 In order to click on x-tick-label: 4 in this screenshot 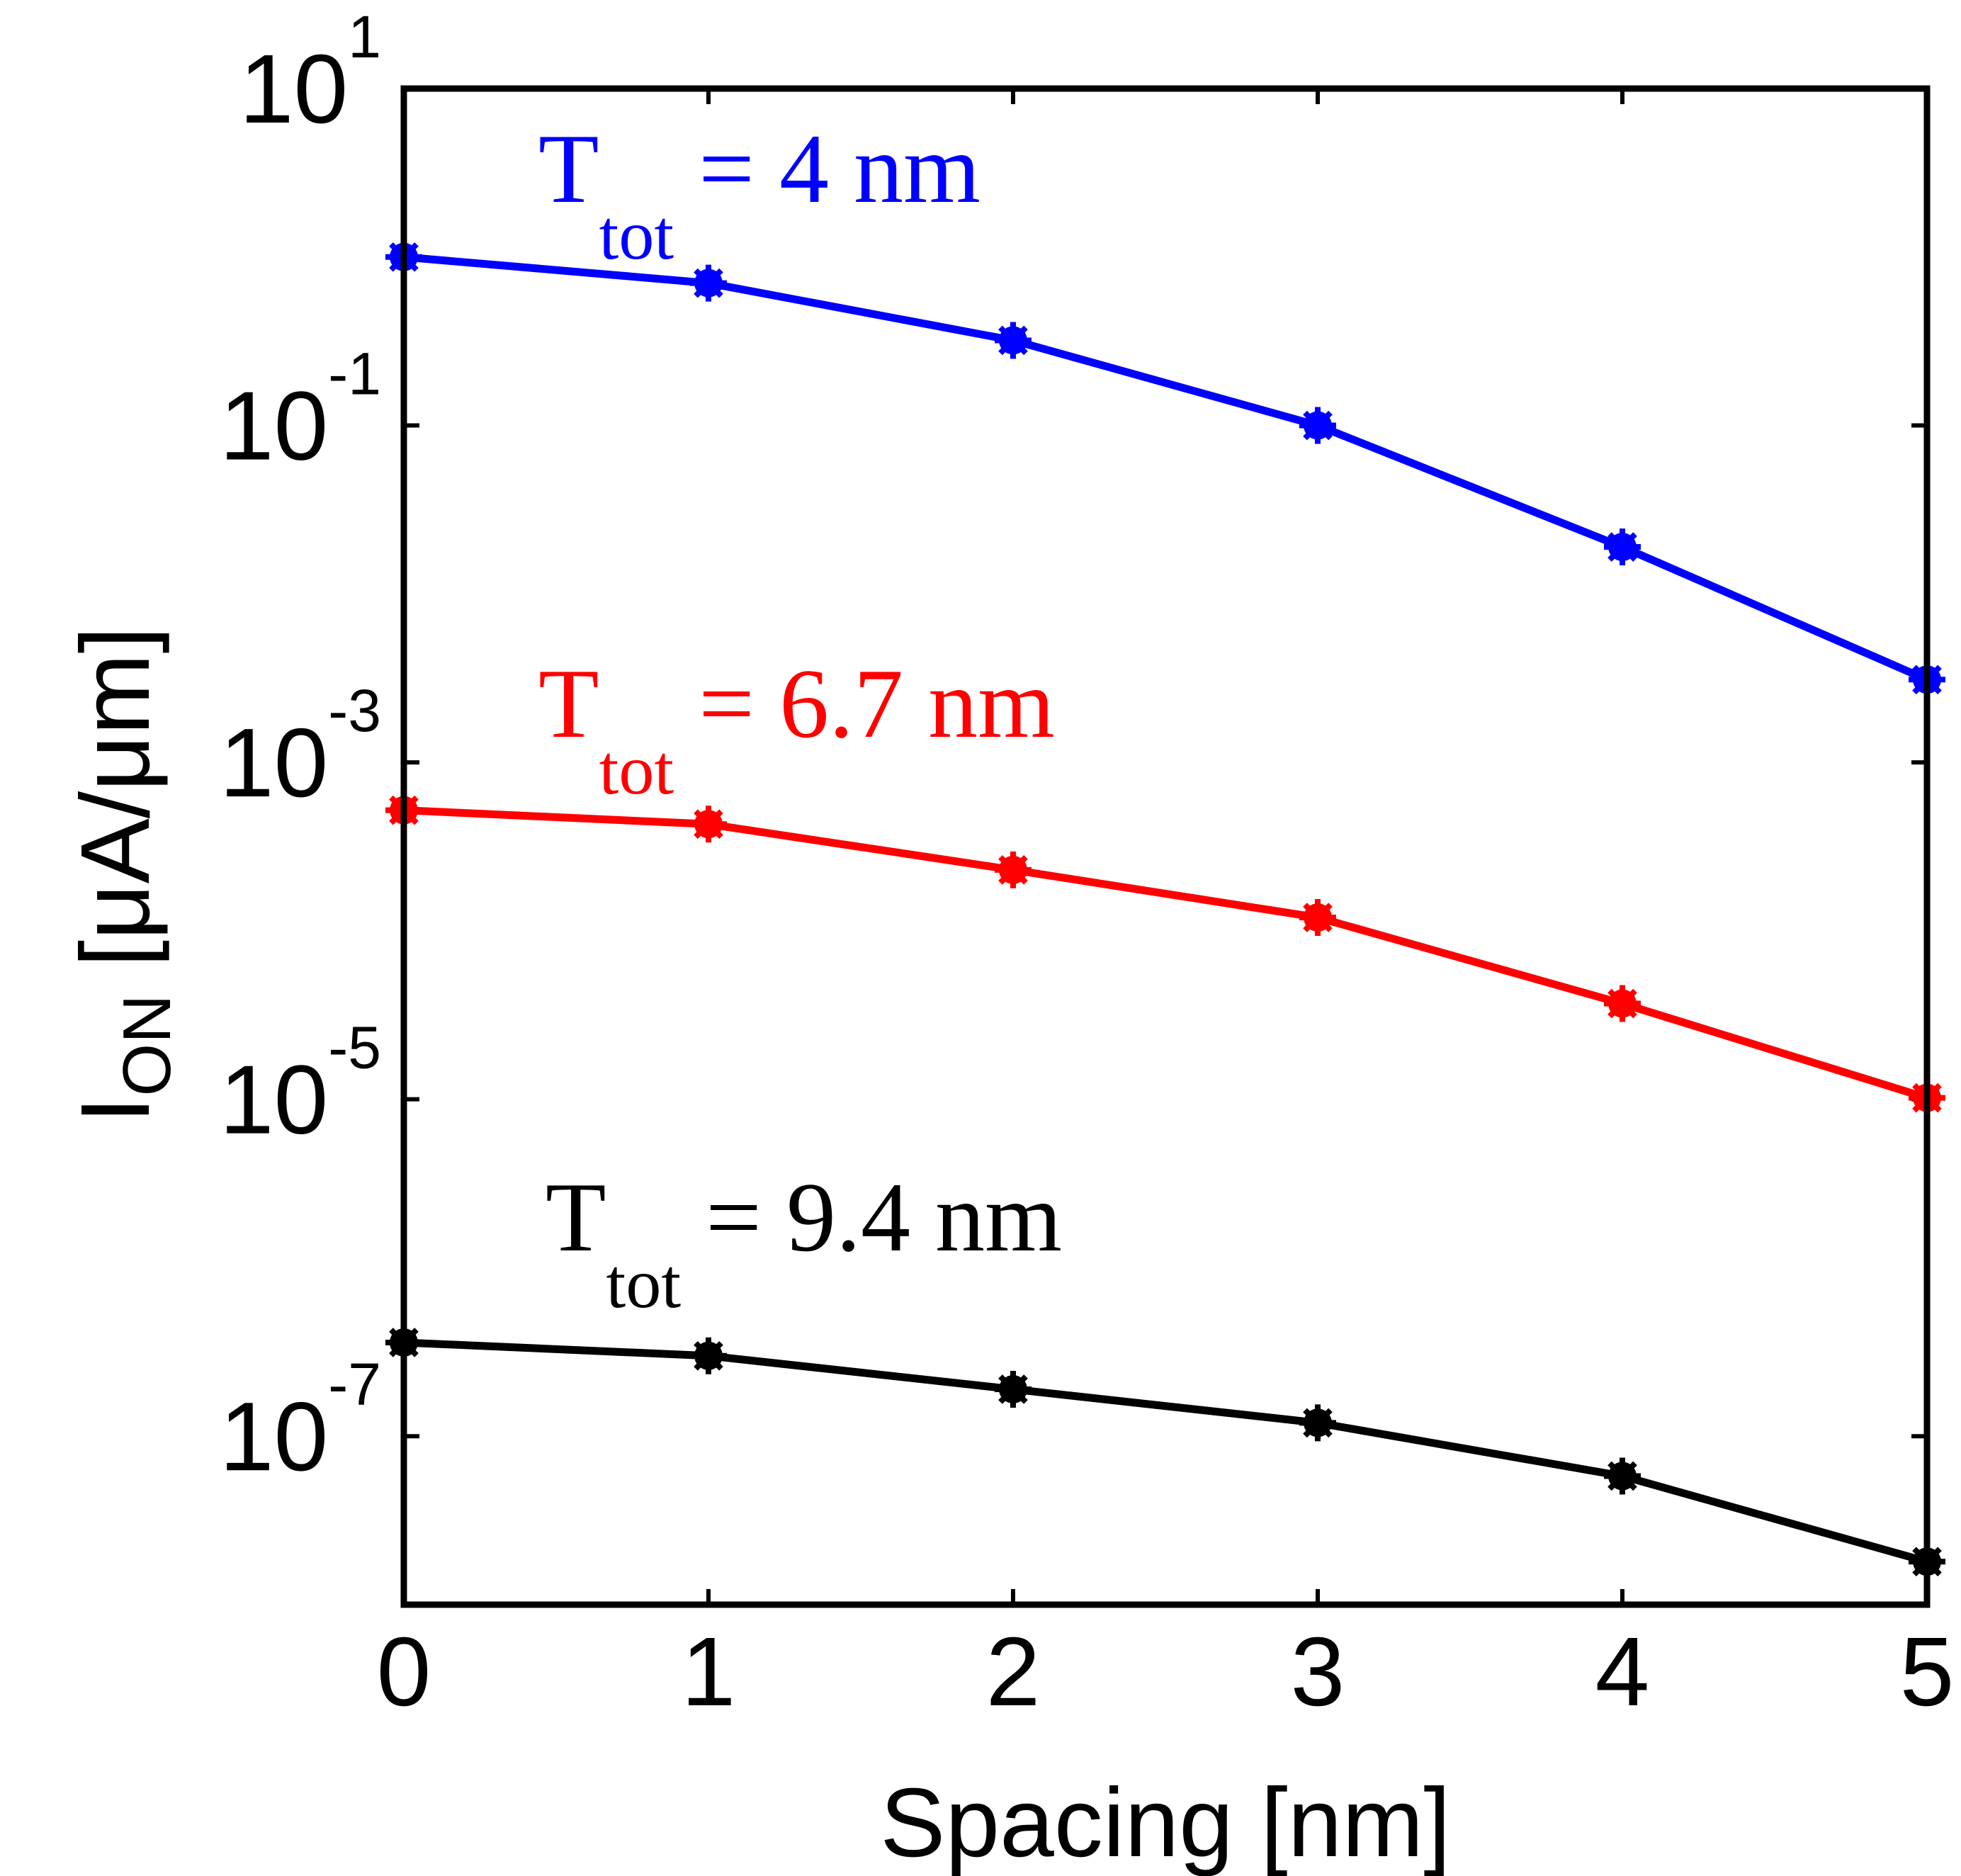, I will do `click(1622, 1672)`.